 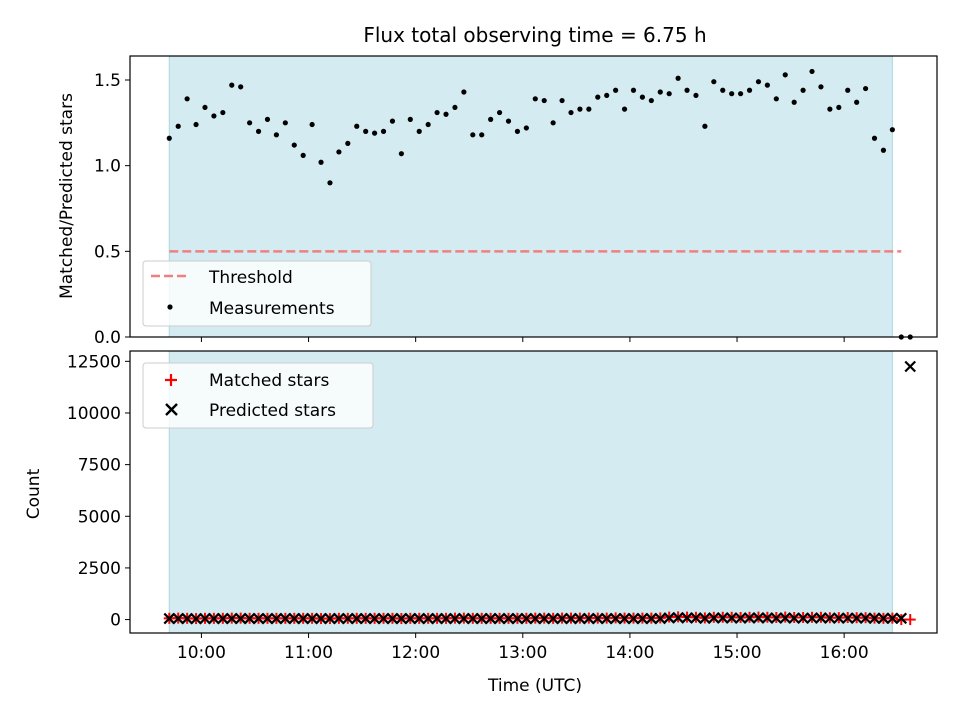 What do you see at coordinates (67, 196) in the screenshot?
I see `top-y-axis-label: Matched/Predicted stars` at bounding box center [67, 196].